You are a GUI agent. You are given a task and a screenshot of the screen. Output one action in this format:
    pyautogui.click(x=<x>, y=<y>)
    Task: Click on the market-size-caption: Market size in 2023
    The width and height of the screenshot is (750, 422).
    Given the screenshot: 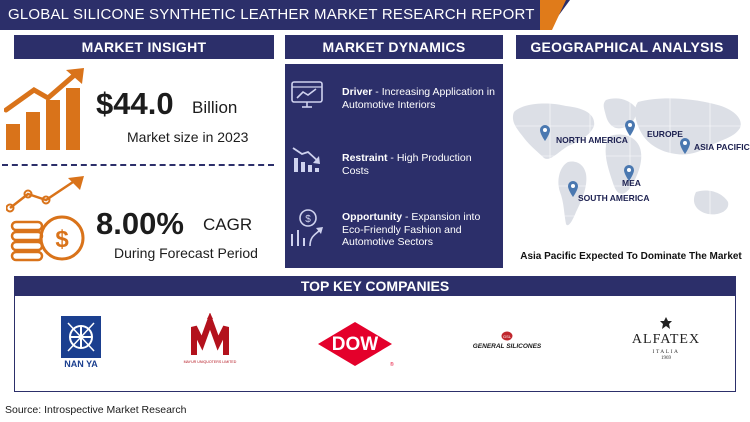 What is the action you would take?
    pyautogui.click(x=188, y=137)
    